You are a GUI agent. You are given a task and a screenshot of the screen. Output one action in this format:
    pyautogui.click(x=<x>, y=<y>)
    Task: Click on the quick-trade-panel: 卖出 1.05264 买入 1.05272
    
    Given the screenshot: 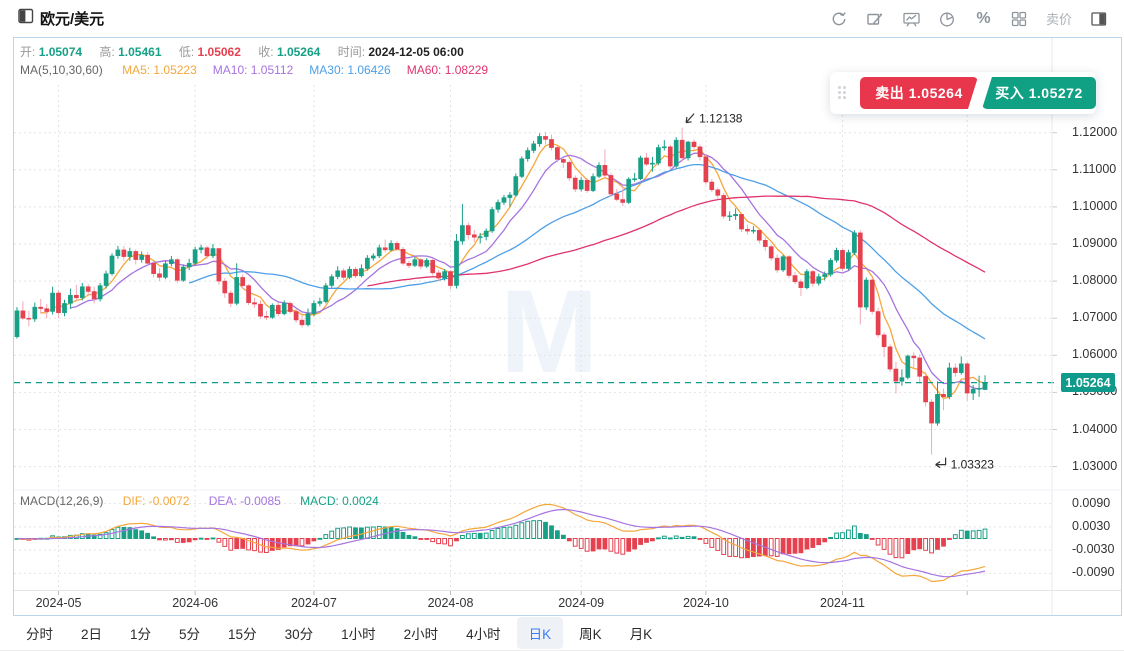 What is the action you would take?
    pyautogui.click(x=963, y=93)
    